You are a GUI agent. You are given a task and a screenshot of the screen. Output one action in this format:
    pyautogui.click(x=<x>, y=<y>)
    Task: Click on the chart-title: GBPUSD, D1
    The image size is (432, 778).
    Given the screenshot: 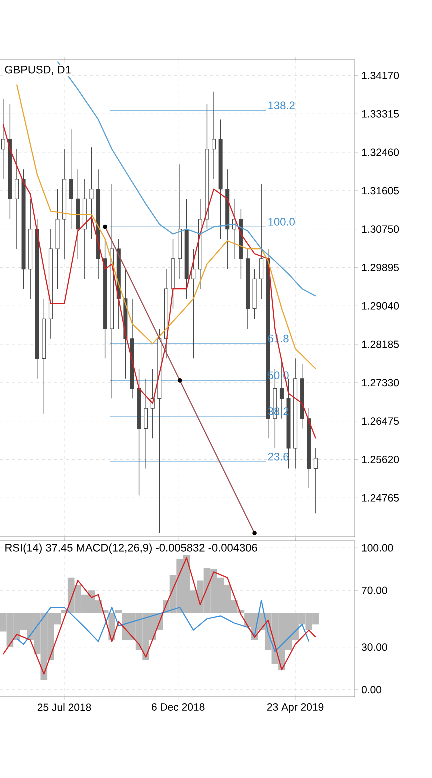 What is the action you would take?
    pyautogui.click(x=38, y=71)
    